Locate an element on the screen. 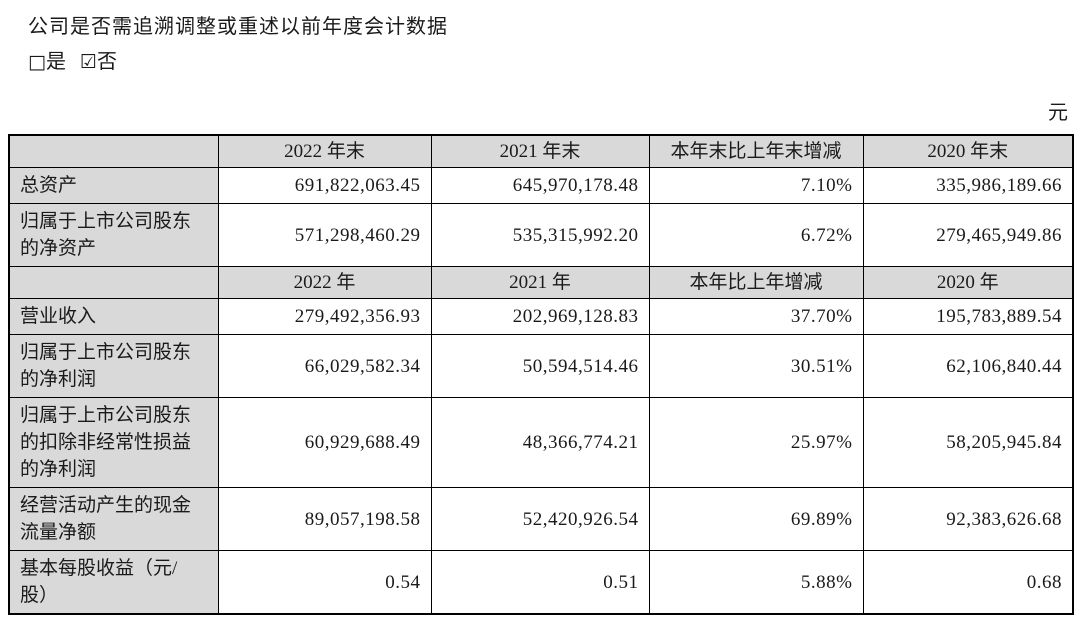 This screenshot has height=626, width=1080. option-yes: □是 is located at coordinates (47, 62).